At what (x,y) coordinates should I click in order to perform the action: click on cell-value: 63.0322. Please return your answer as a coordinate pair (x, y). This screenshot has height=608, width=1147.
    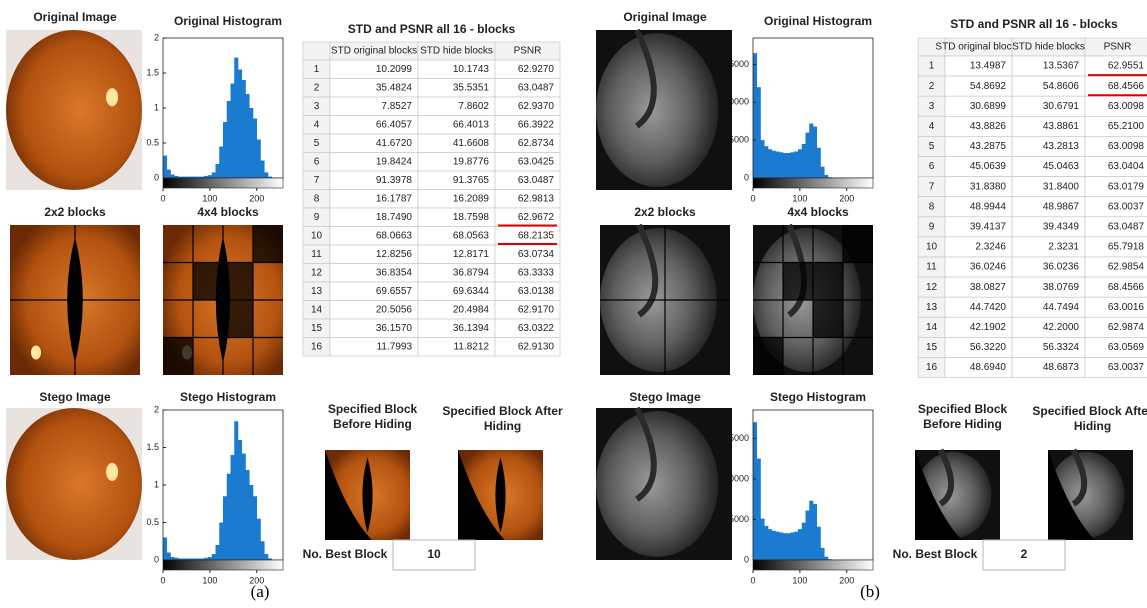
    Looking at the image, I should click on (536, 328).